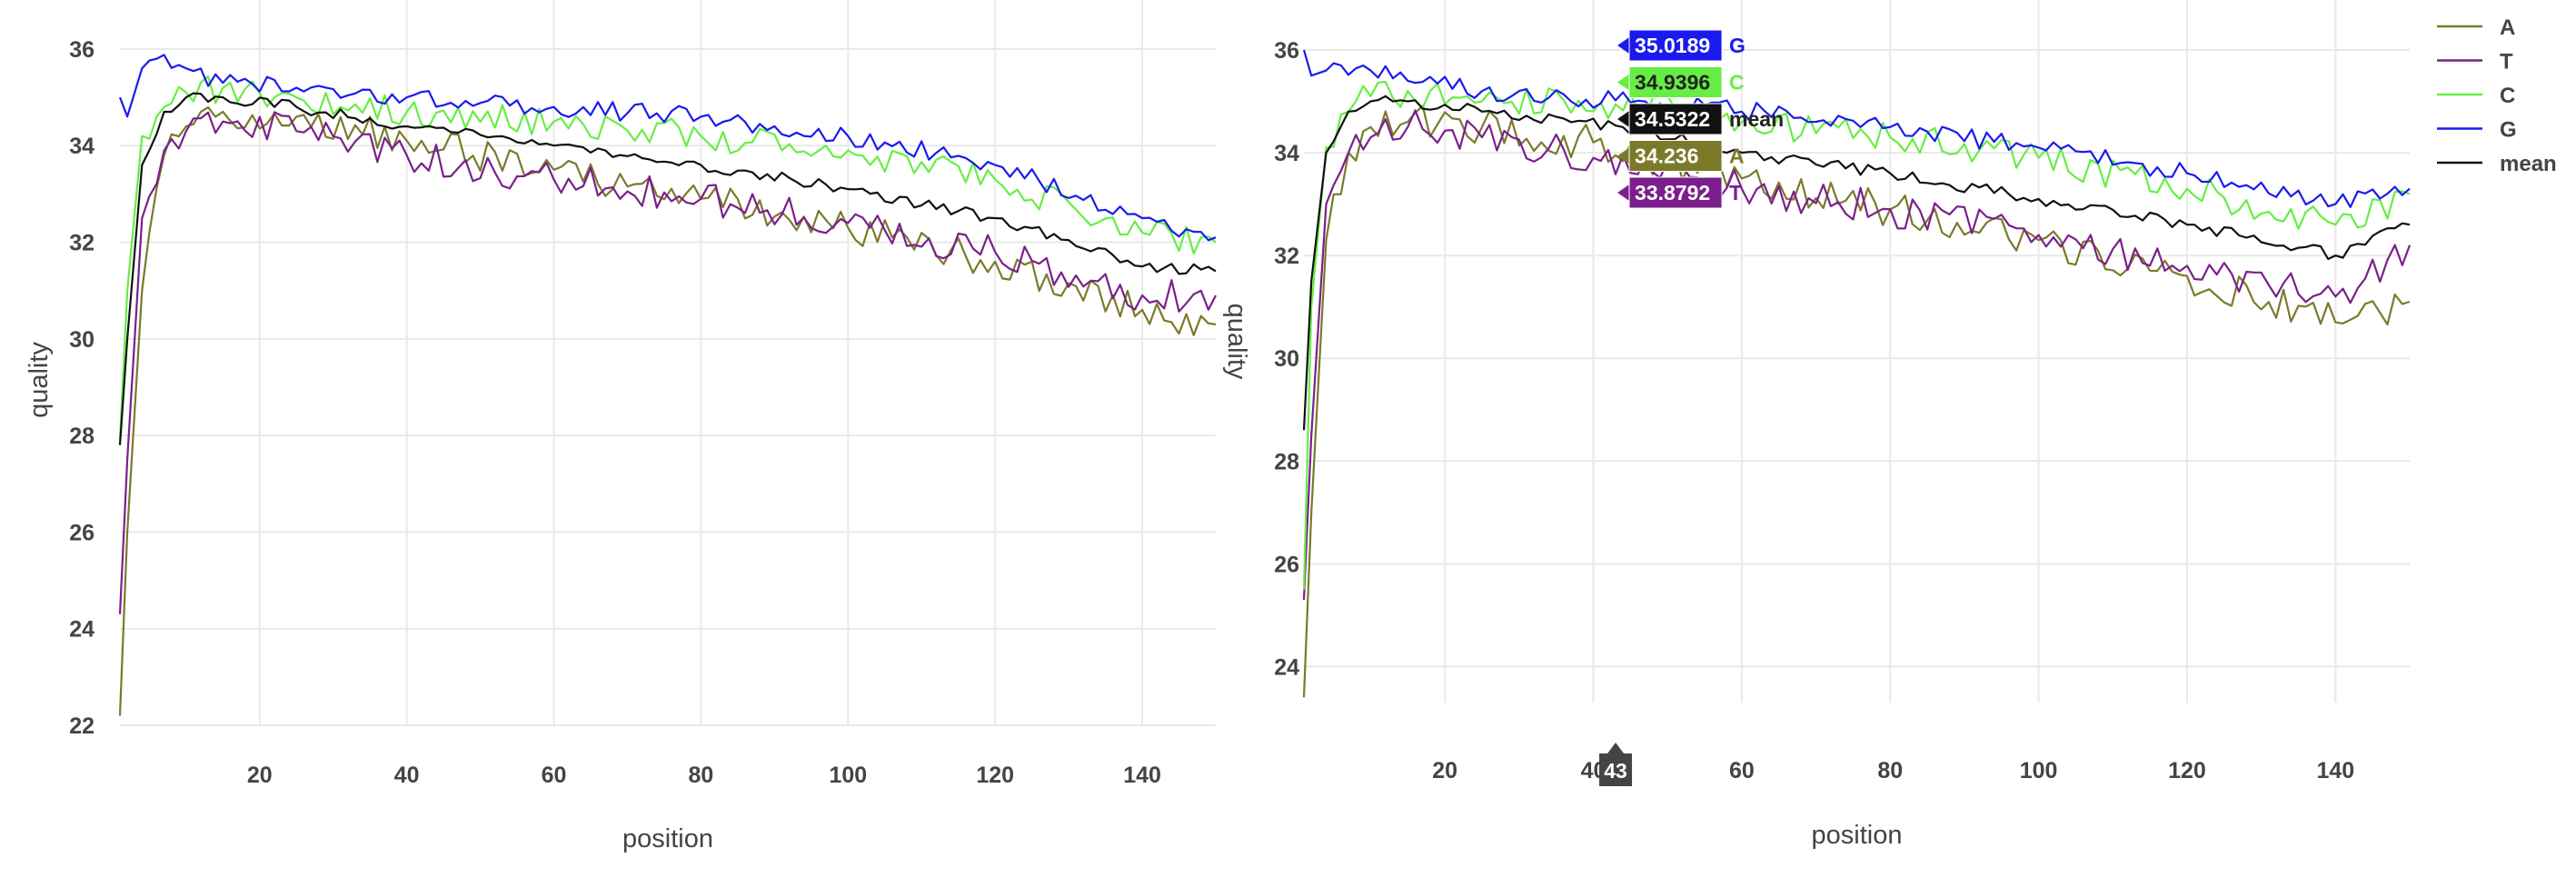 The image size is (2576, 878). I want to click on legend-label: C, so click(2507, 96).